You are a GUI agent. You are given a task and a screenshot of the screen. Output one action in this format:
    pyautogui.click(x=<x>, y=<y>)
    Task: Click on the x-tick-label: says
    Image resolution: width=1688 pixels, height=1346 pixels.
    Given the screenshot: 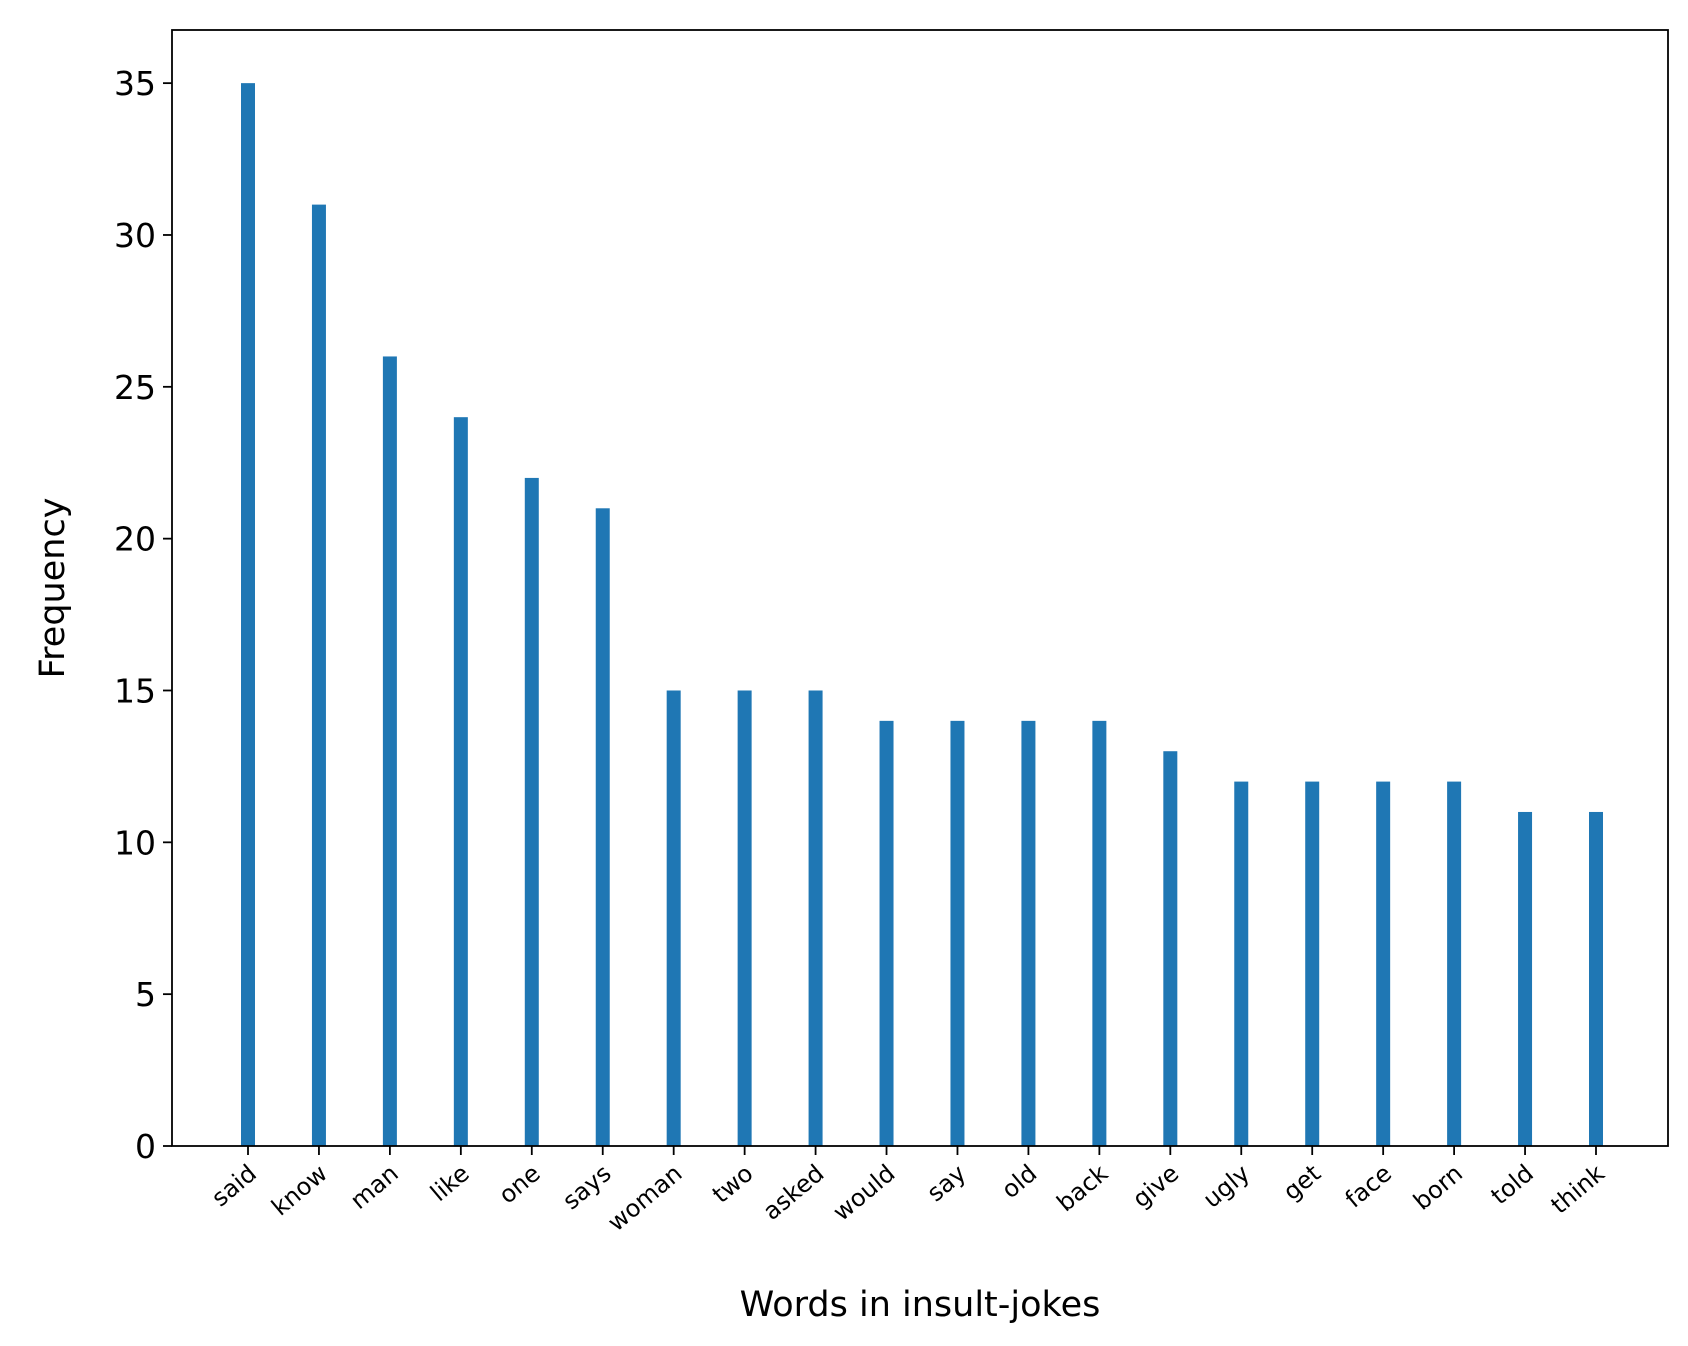 What is the action you would take?
    pyautogui.click(x=586, y=1187)
    